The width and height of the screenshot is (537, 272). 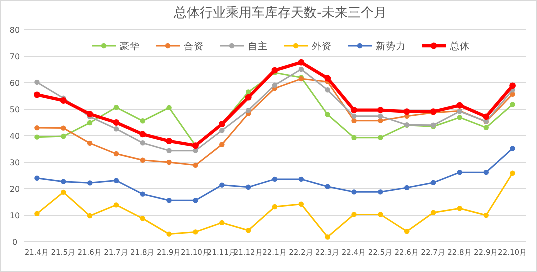 What do you see at coordinates (280, 13) in the screenshot?
I see `chart-title: 总体行业乘用车库存天数-未来三个月` at bounding box center [280, 13].